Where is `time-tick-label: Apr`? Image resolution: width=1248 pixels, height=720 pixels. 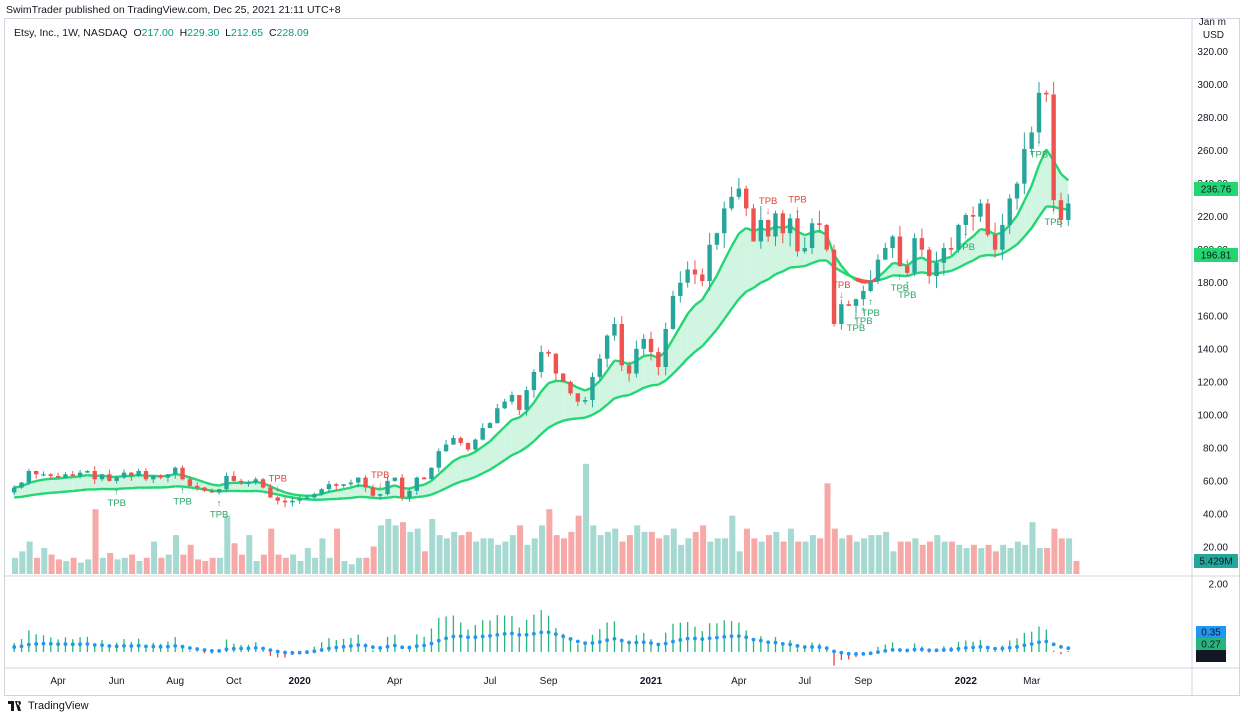 time-tick-label: Apr is located at coordinates (739, 681).